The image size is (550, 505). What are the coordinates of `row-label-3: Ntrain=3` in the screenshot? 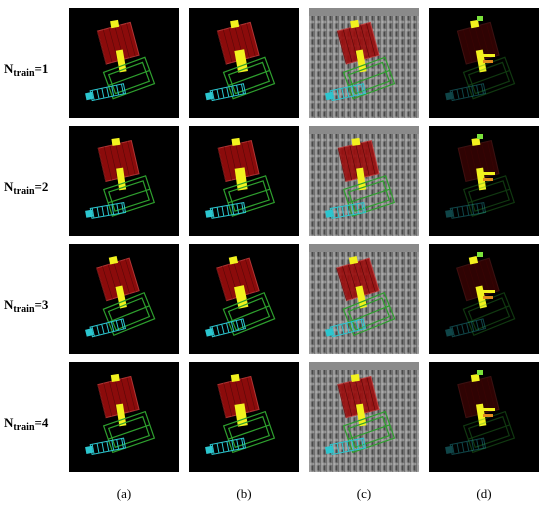 It's located at (26, 306).